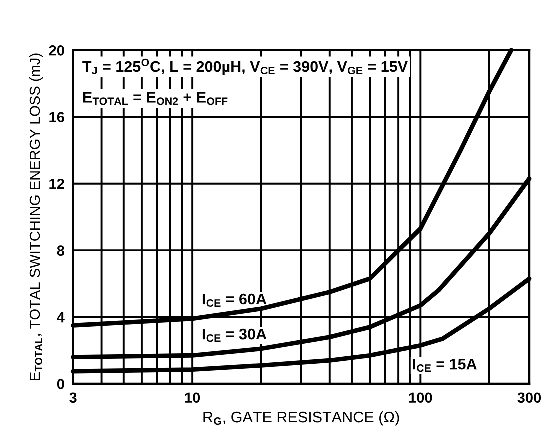 This screenshot has width=547, height=446. What do you see at coordinates (234, 335) in the screenshot?
I see `series-label: I$_{CE}$ = 30A` at bounding box center [234, 335].